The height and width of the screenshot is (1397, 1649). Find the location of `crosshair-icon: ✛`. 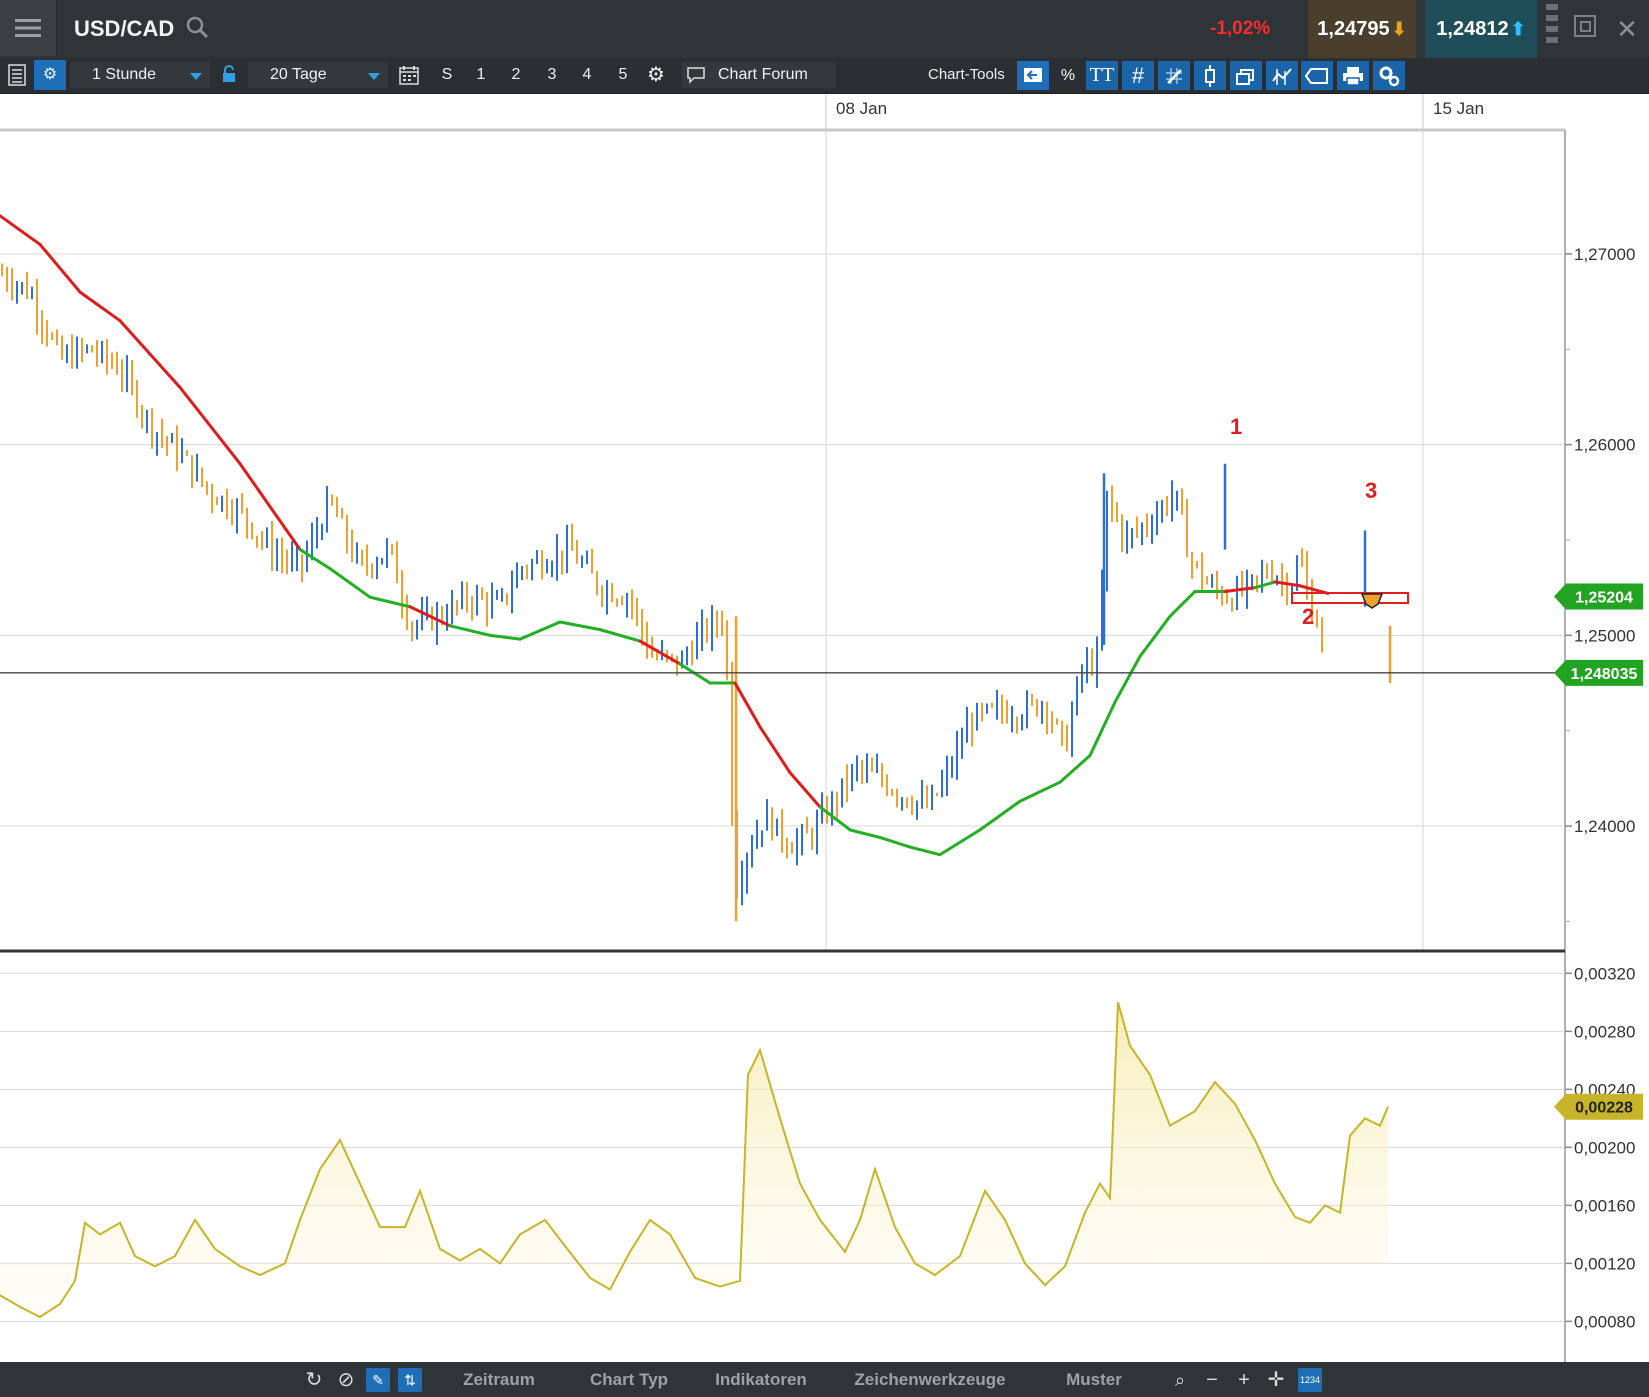

crosshair-icon: ✛ is located at coordinates (1276, 1380).